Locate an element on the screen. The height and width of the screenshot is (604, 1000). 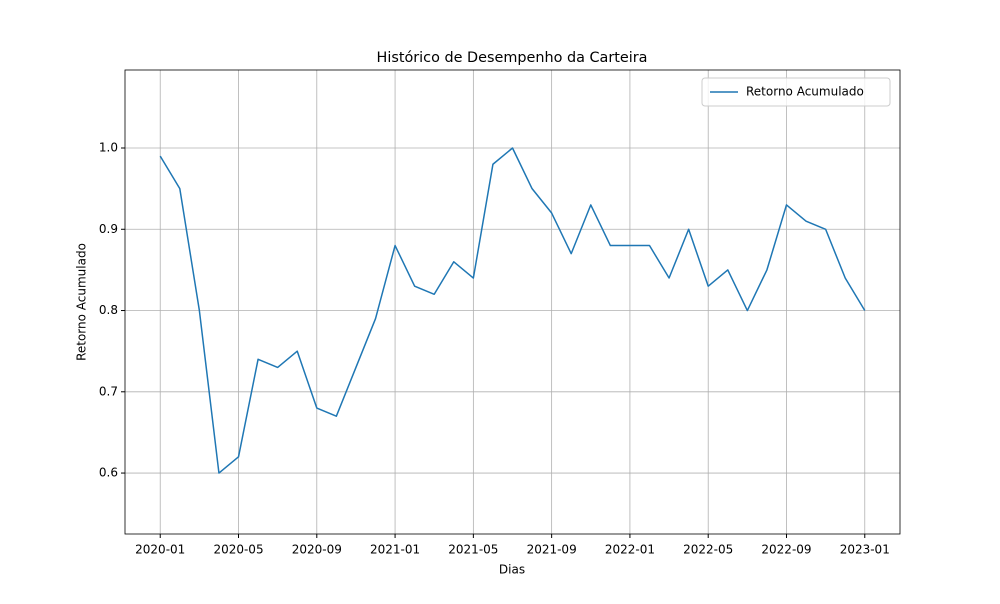
y-tick-label: 0.7 is located at coordinates (108, 391).